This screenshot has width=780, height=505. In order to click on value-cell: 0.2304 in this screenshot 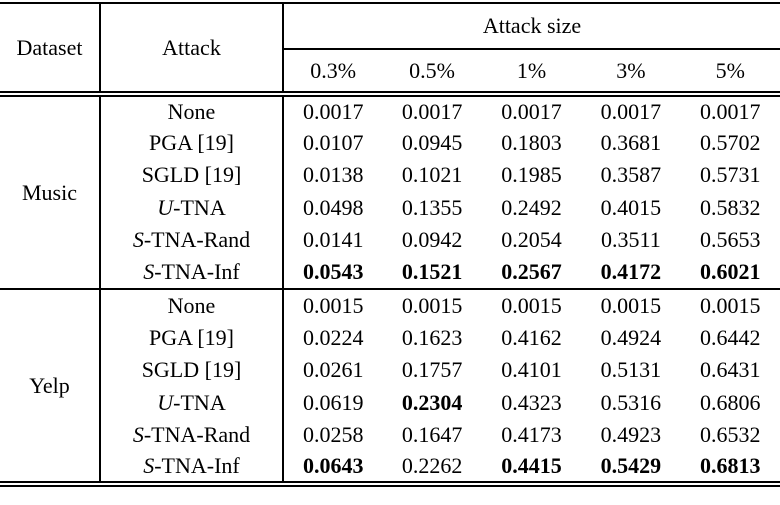, I will do `click(432, 402)`.